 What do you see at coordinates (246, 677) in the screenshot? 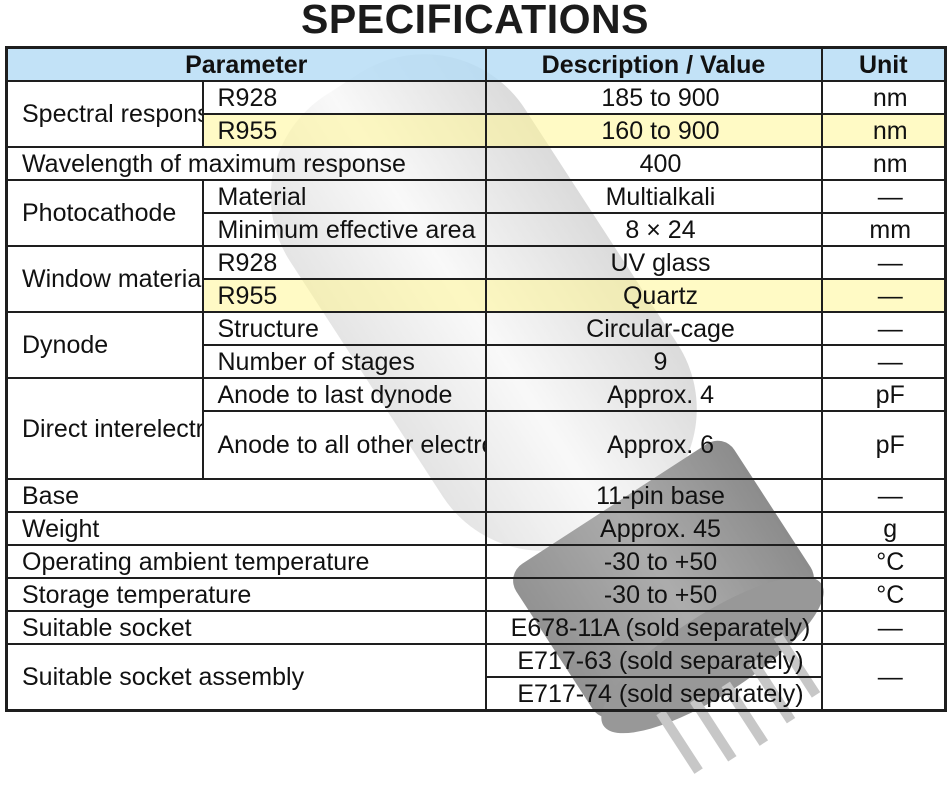
I see `socket-assembly-label: Suitable socket assembly` at bounding box center [246, 677].